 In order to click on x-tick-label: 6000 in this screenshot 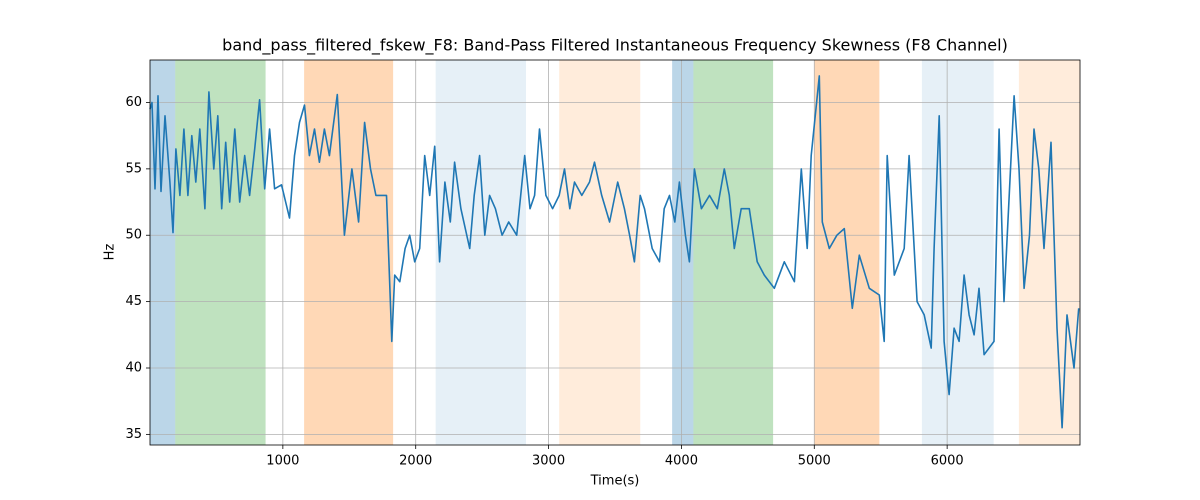, I will do `click(947, 461)`.